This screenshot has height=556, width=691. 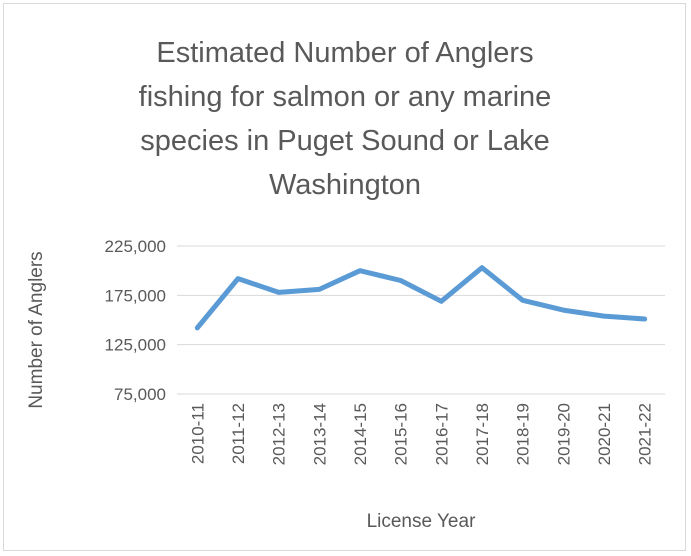 What do you see at coordinates (421, 521) in the screenshot?
I see `x-axis-title: License Year` at bounding box center [421, 521].